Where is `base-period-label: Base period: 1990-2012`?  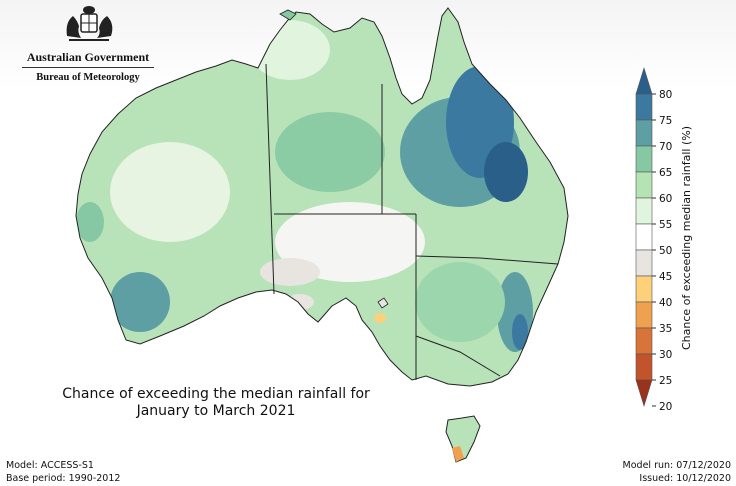 base-period-label: Base period: 1990-2012 is located at coordinates (63, 478).